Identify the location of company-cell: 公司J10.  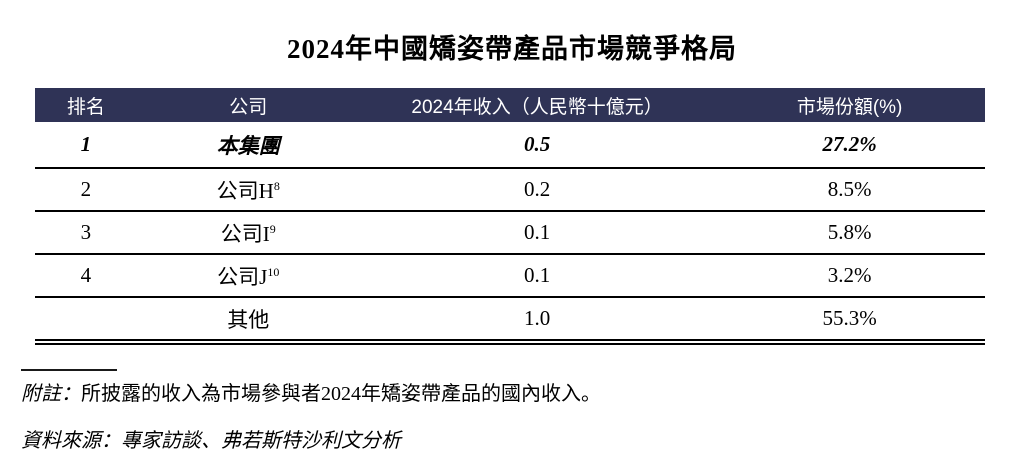
(248, 276).